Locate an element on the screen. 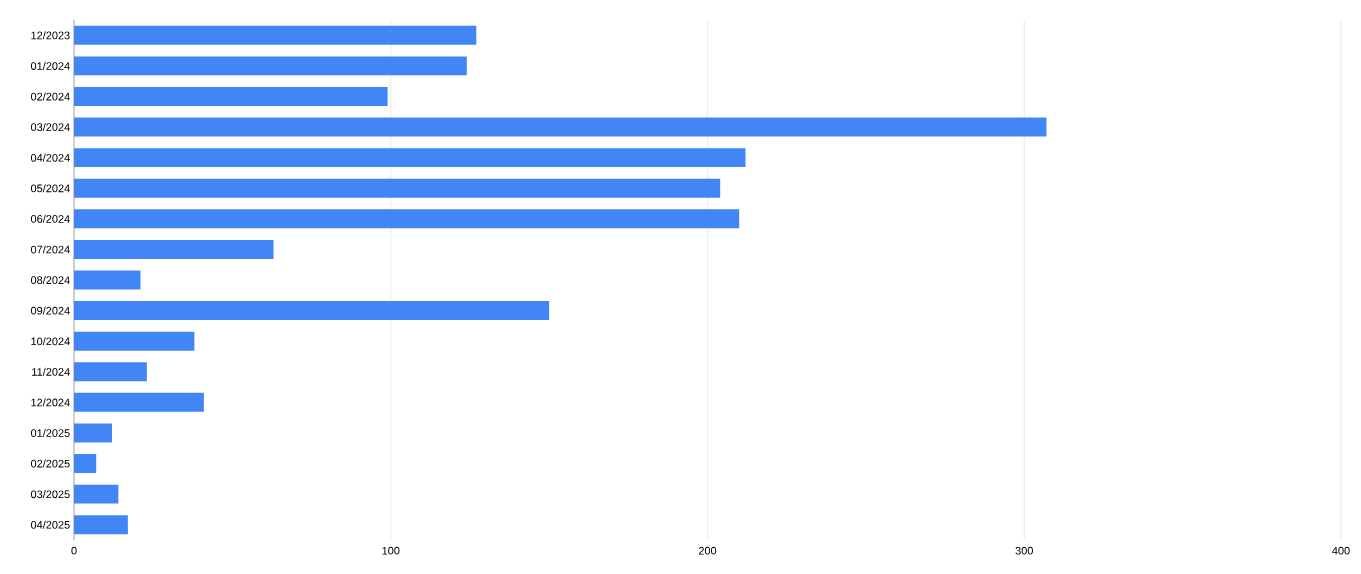 Image resolution: width=1361 pixels, height=574 pixels. y-tick-label: 12/2023 is located at coordinates (50, 35).